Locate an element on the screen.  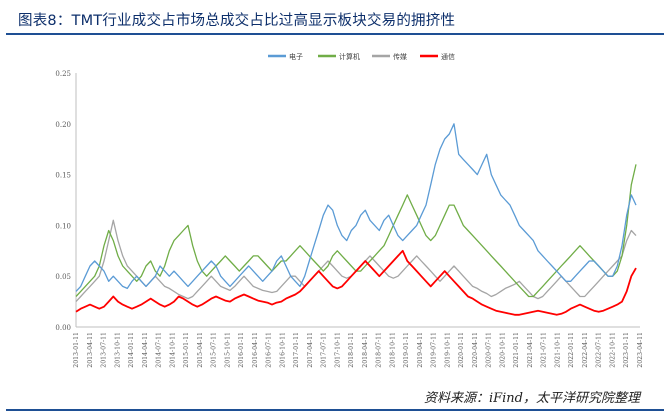
x-tick-label: 2021-10-11 is located at coordinates (557, 350).